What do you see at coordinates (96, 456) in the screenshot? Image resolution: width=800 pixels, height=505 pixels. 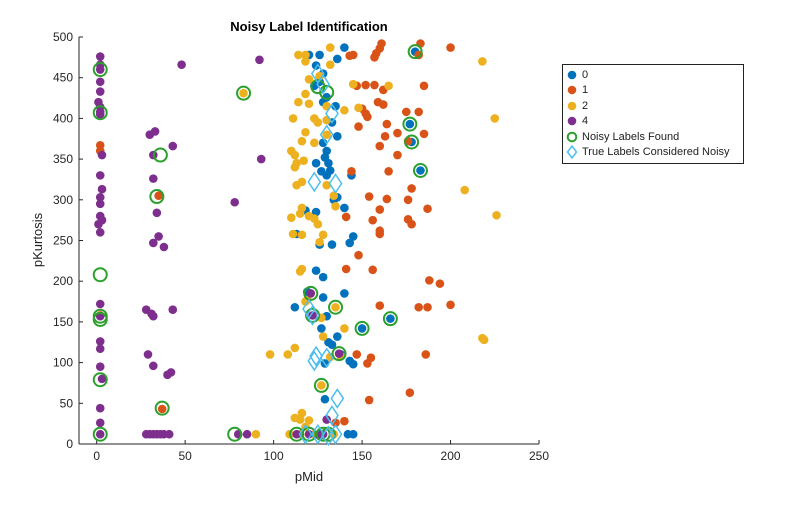 I see `x-tick-label: 0` at bounding box center [96, 456].